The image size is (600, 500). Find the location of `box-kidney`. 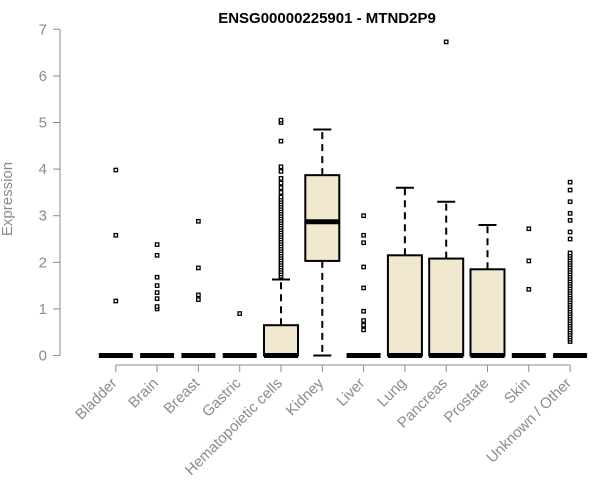

box-kidney is located at coordinates (322, 242).